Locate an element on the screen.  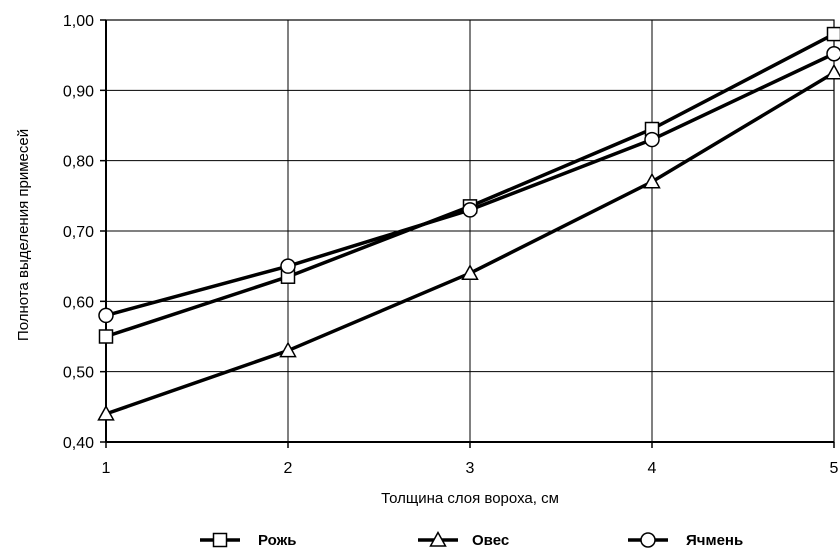
legend: Рожь Овес Ячмень is located at coordinates (471, 539).